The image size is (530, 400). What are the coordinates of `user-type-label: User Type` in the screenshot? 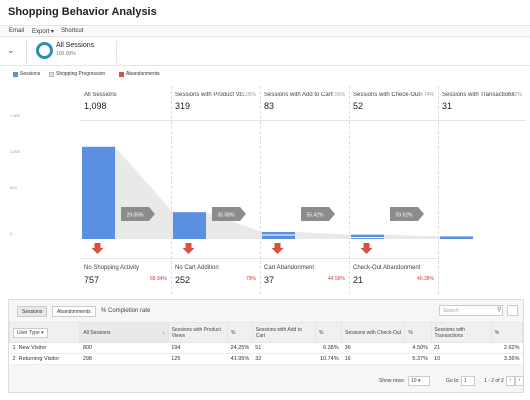 It's located at (28, 332).